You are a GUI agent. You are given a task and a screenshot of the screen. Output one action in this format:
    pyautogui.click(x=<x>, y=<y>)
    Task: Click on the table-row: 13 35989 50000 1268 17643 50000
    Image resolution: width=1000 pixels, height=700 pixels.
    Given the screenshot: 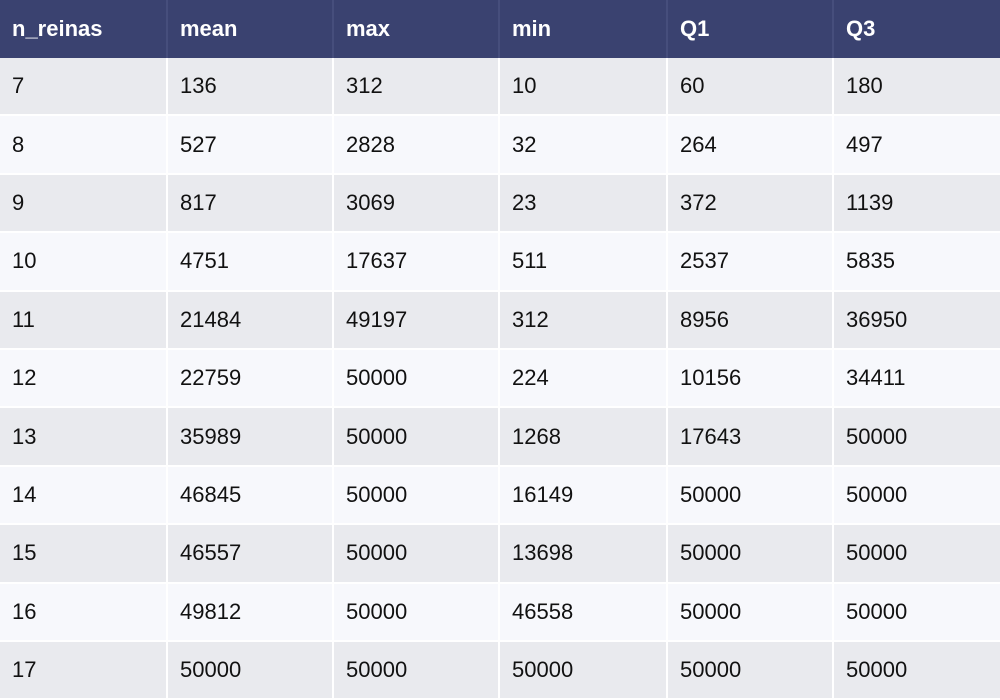 What is the action you would take?
    pyautogui.click(x=500, y=436)
    